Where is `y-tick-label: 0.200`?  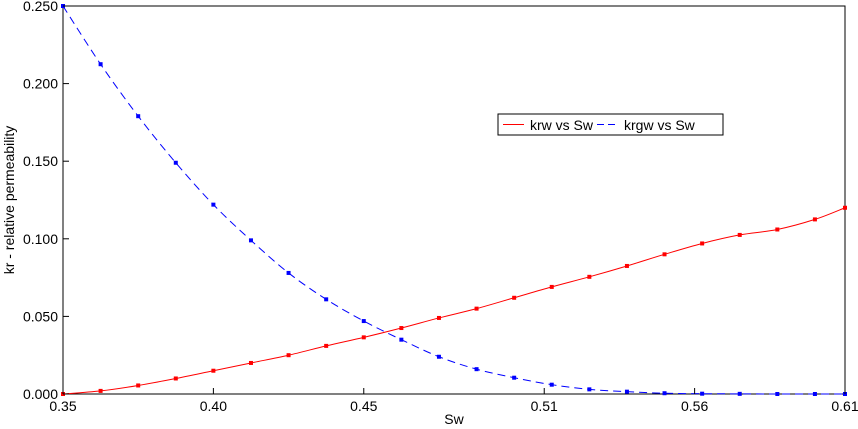 y-tick-label: 0.200 is located at coordinates (40, 84).